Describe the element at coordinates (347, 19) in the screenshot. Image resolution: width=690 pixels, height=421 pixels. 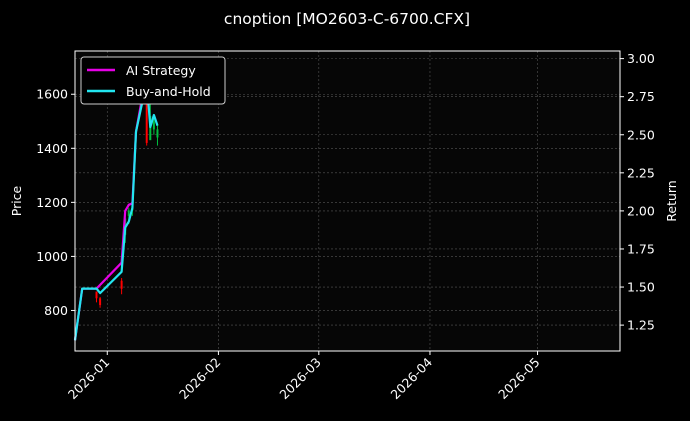
I see `chart-title: cnoption [MO2603-C-6700.CFX]` at that location.